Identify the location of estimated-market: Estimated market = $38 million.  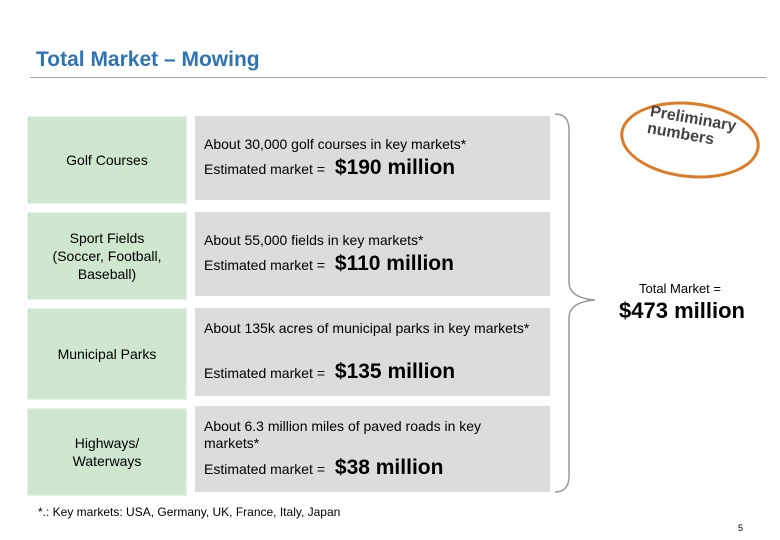
(323, 468).